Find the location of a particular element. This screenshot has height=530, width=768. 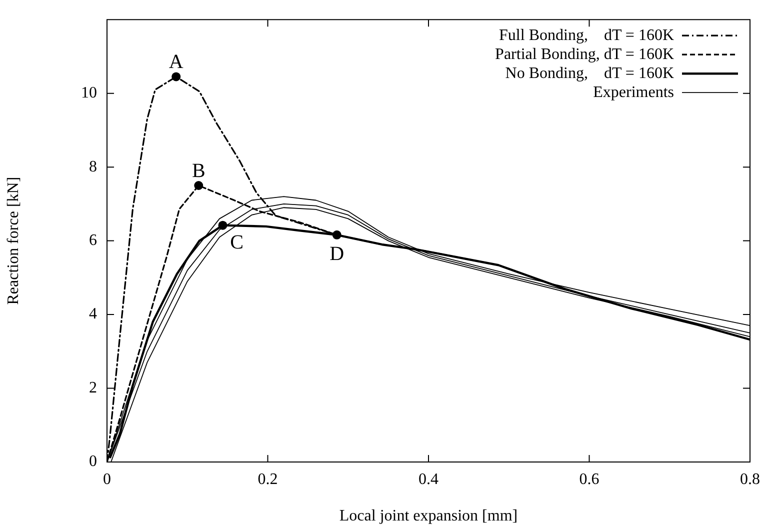

y-tick-label: 0 is located at coordinates (93, 461).